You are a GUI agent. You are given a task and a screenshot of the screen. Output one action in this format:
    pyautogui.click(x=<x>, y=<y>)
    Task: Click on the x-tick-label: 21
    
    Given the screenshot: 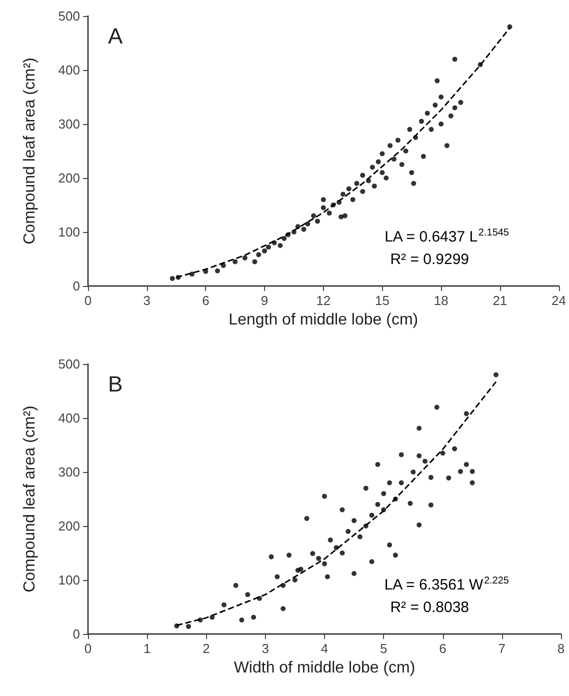 What is the action you would take?
    pyautogui.click(x=500, y=300)
    